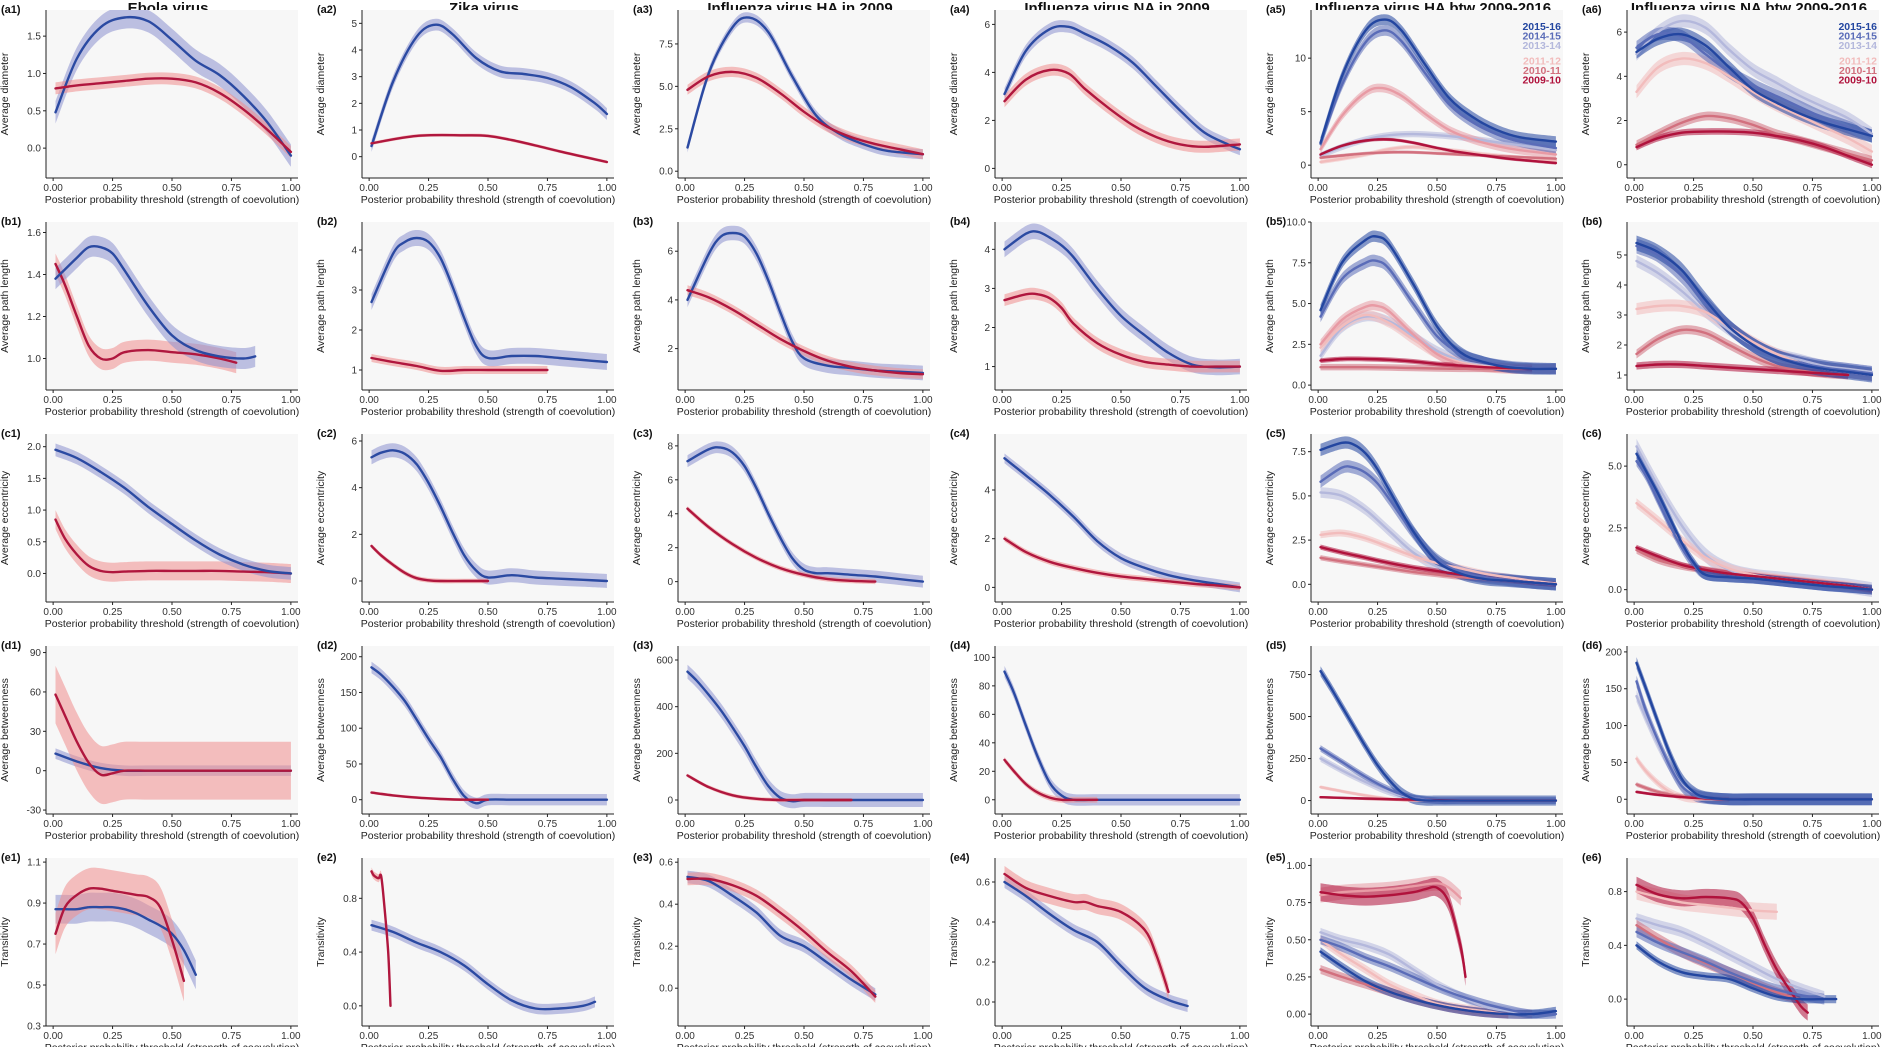 The image size is (1888, 1047). Describe the element at coordinates (34, 317) in the screenshot. I see `y-tick-label: 1.2` at that location.